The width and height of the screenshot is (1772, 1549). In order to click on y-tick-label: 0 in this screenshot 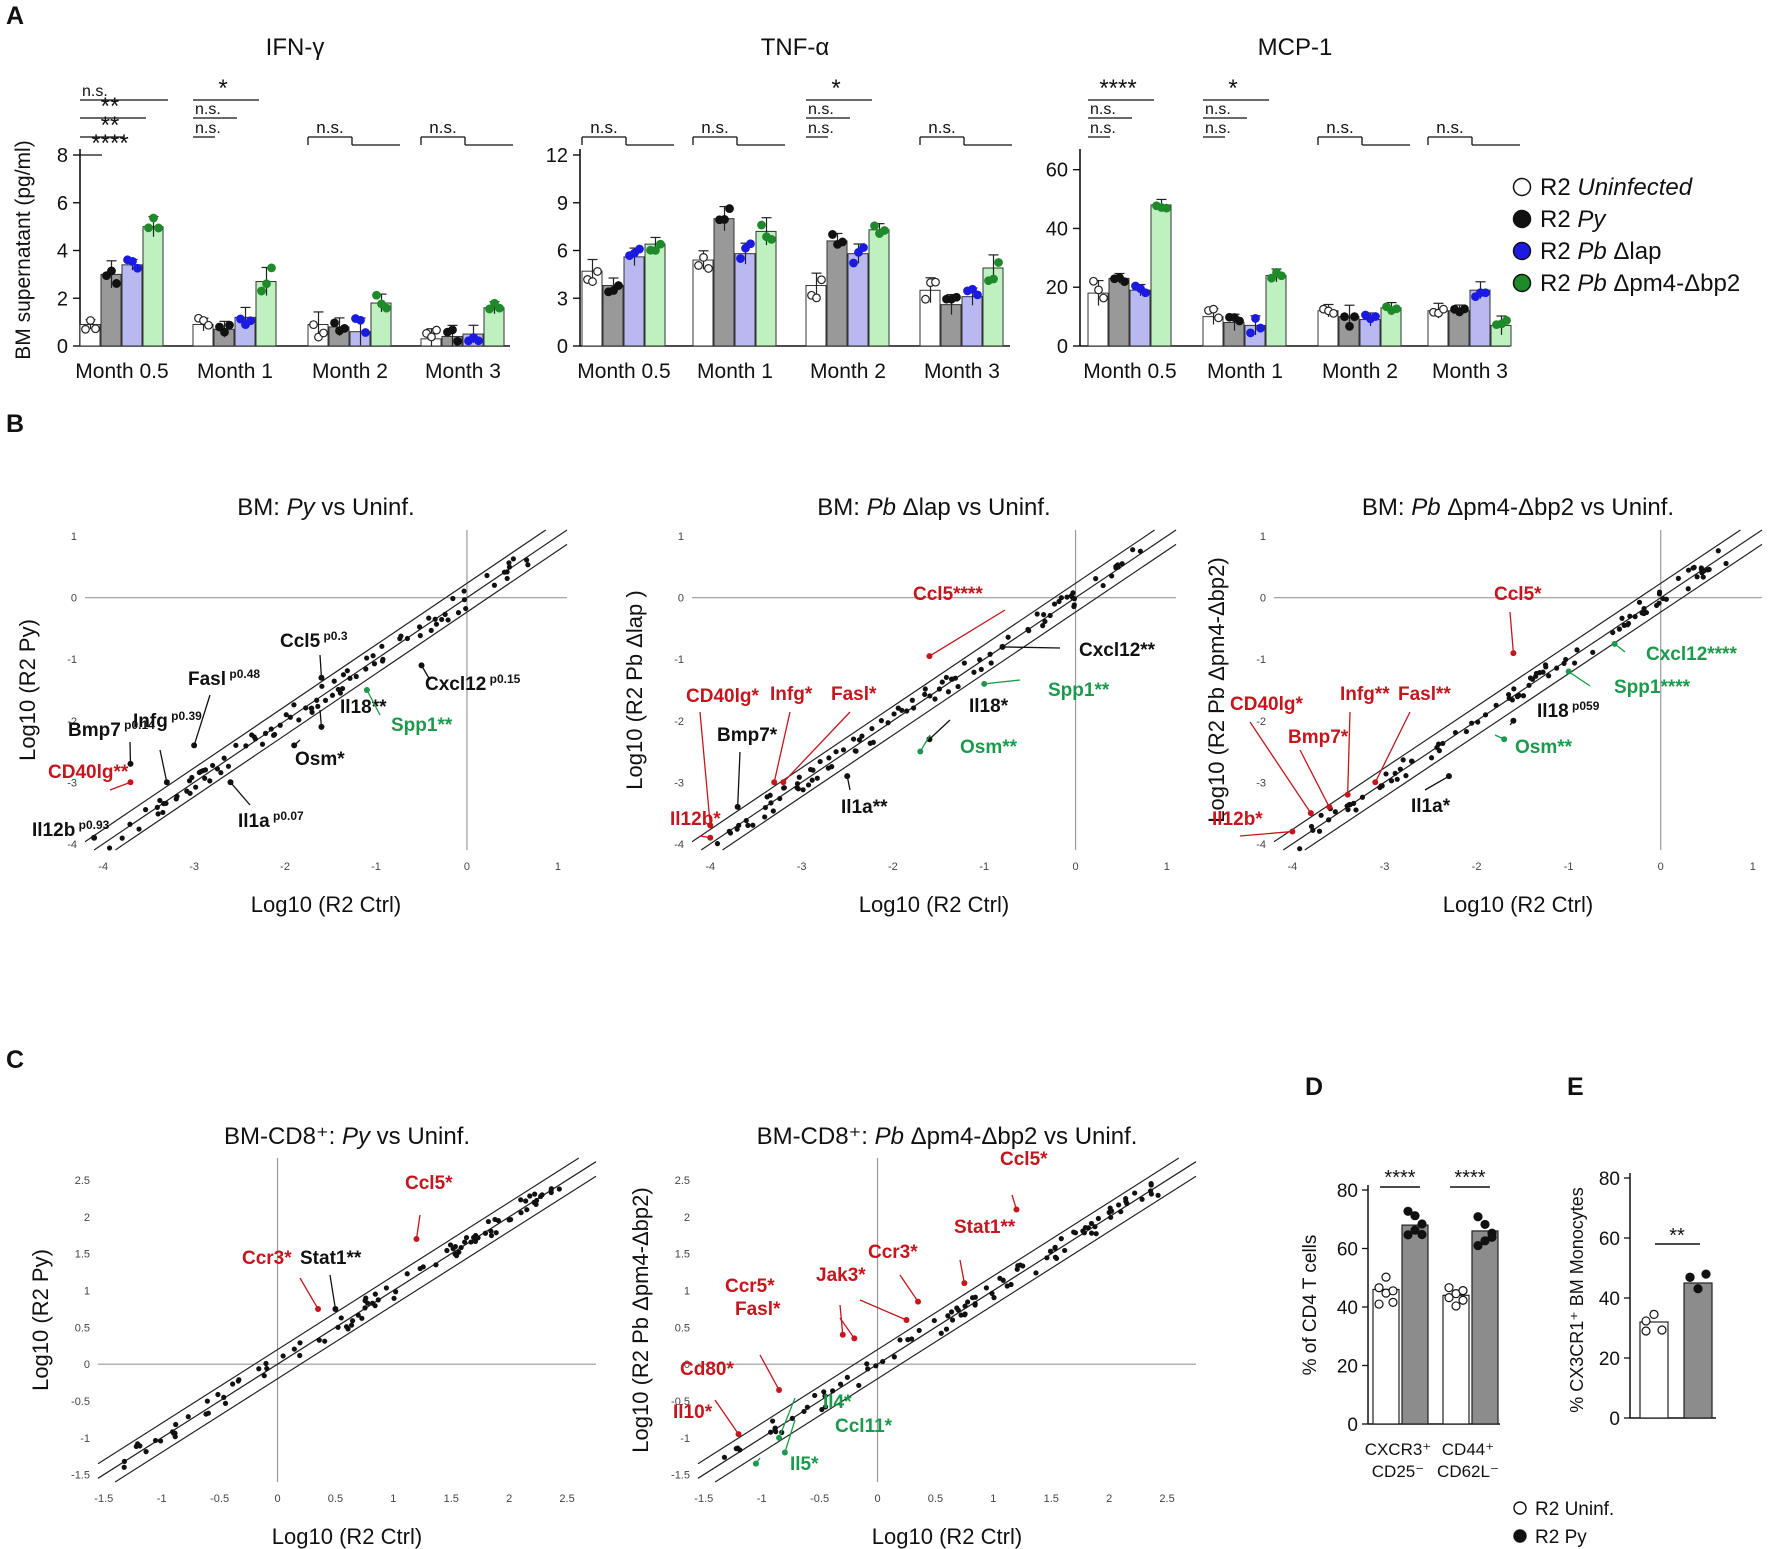, I will do `click(62, 347)`.